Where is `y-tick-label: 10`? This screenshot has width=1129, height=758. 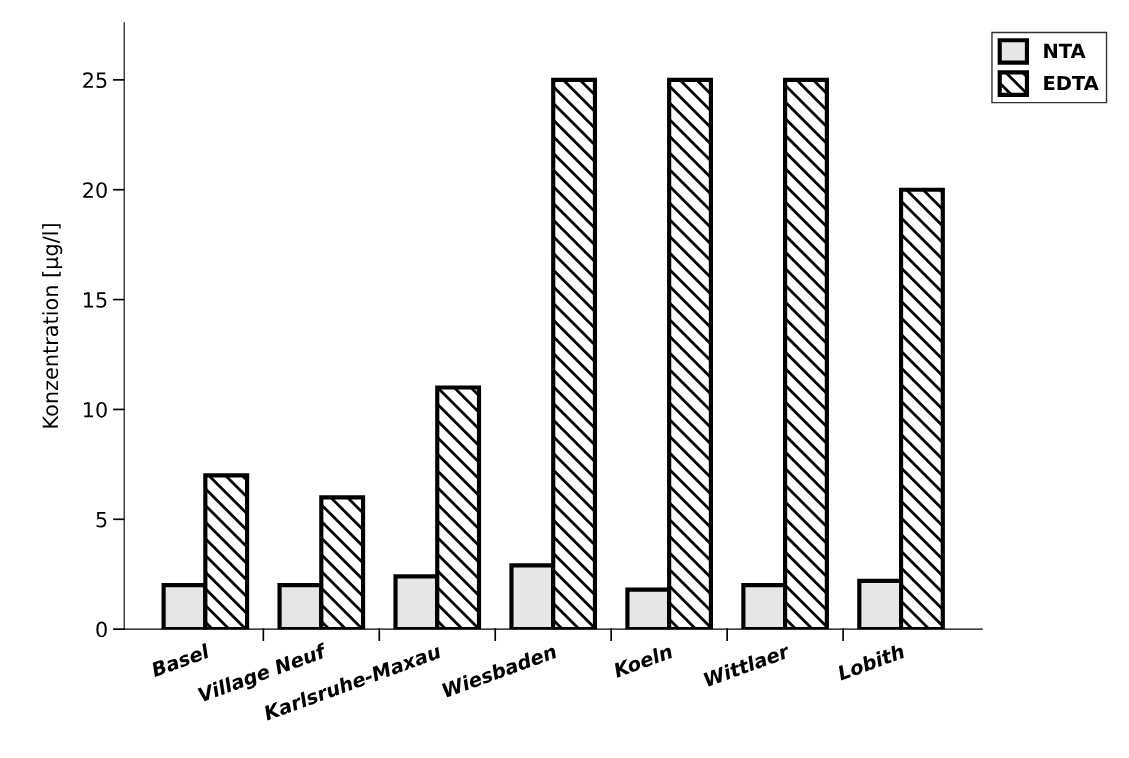
y-tick-label: 10 is located at coordinates (95, 409).